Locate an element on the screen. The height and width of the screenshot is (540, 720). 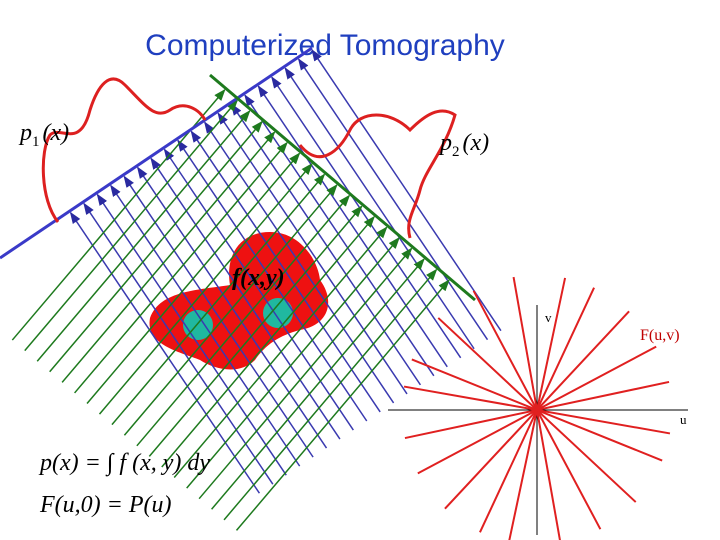
spoke is located at coordinates (537, 410).